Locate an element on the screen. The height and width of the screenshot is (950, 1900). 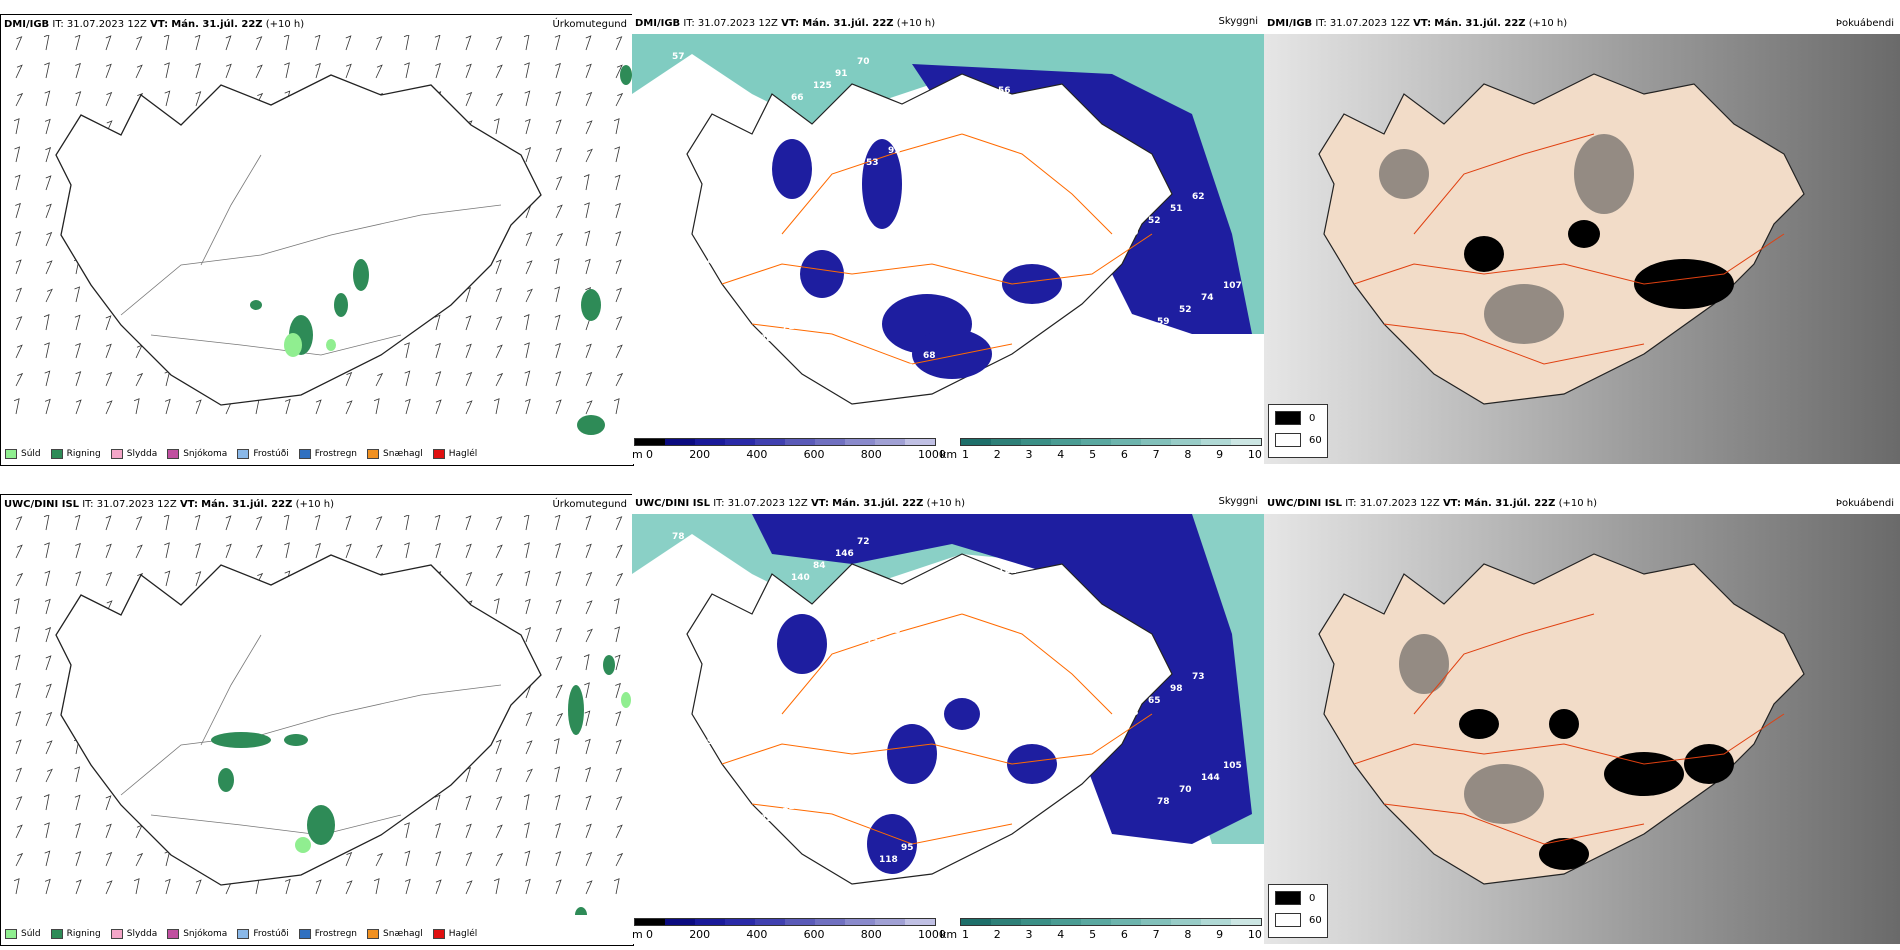
visibility-value: 53 is located at coordinates (894, 631).